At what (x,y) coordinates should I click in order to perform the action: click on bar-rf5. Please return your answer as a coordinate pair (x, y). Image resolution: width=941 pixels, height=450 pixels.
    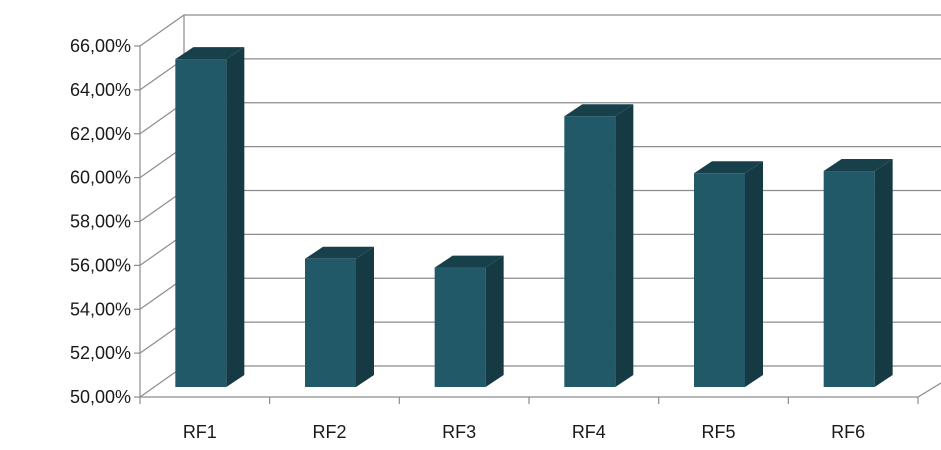
    Looking at the image, I should click on (728, 274).